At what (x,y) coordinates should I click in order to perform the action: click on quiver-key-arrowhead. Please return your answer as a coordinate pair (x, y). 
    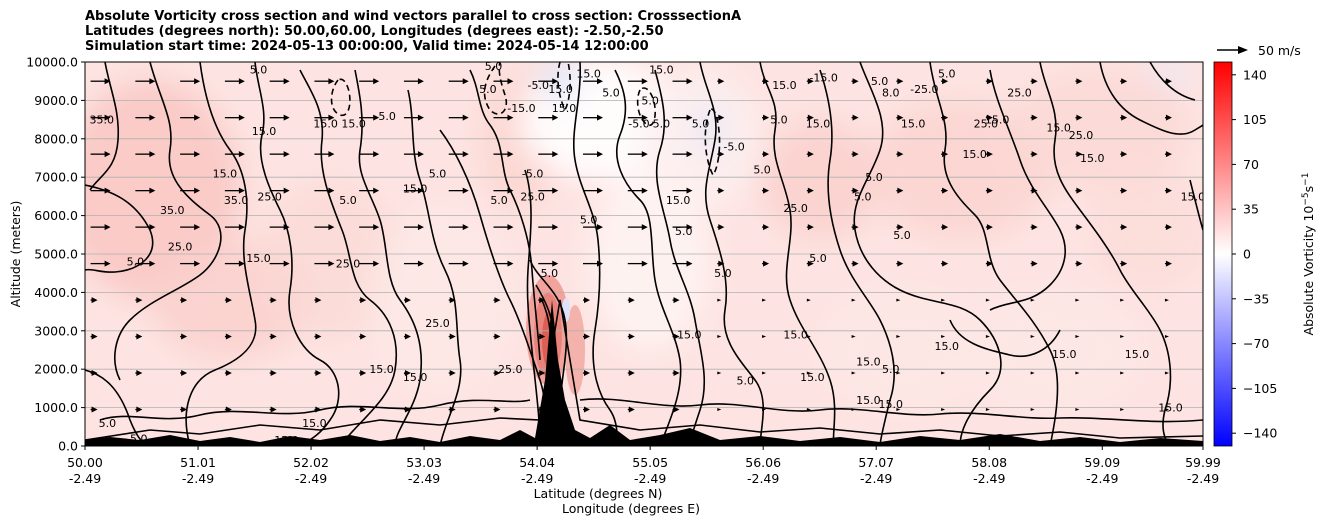
    Looking at the image, I should click on (1243, 50).